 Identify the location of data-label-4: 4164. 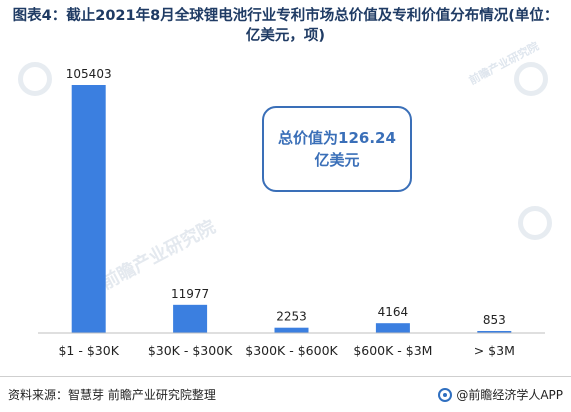
(393, 312).